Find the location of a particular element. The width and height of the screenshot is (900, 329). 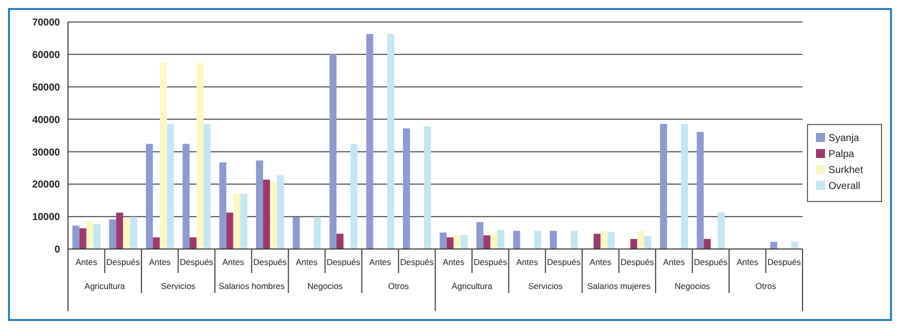

y-tick-label: 40000 is located at coordinates (46, 120).